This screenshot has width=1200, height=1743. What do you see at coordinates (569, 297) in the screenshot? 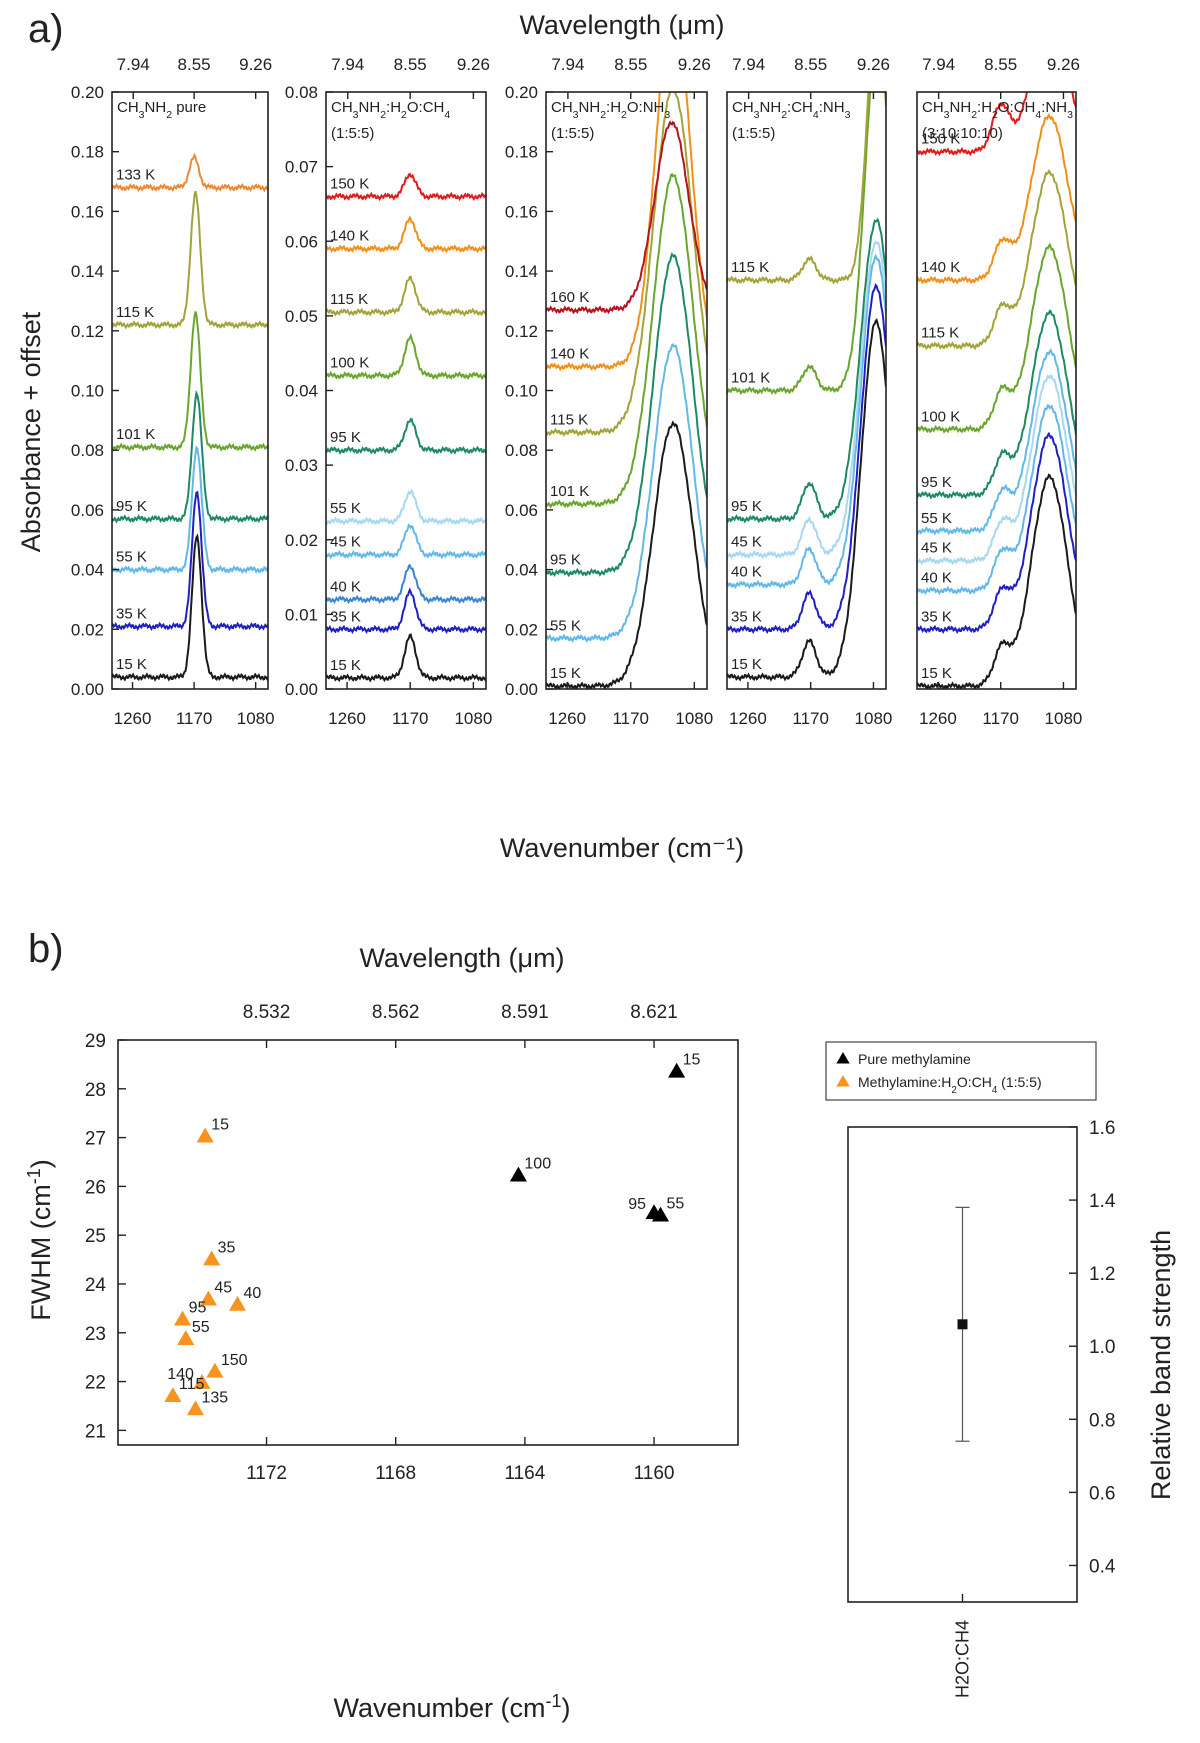
I see `series-label: 160 K` at bounding box center [569, 297].